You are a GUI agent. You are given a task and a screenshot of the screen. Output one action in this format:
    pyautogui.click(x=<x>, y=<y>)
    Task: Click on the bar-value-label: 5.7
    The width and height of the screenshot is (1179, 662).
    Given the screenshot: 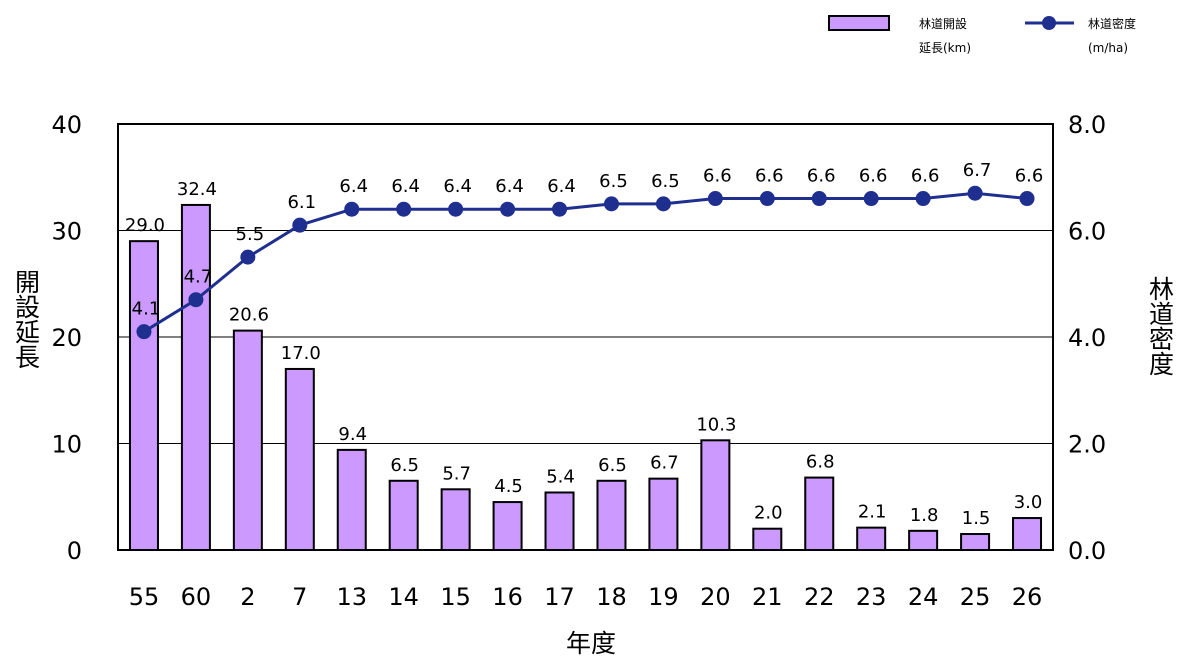 What is the action you would take?
    pyautogui.click(x=456, y=473)
    